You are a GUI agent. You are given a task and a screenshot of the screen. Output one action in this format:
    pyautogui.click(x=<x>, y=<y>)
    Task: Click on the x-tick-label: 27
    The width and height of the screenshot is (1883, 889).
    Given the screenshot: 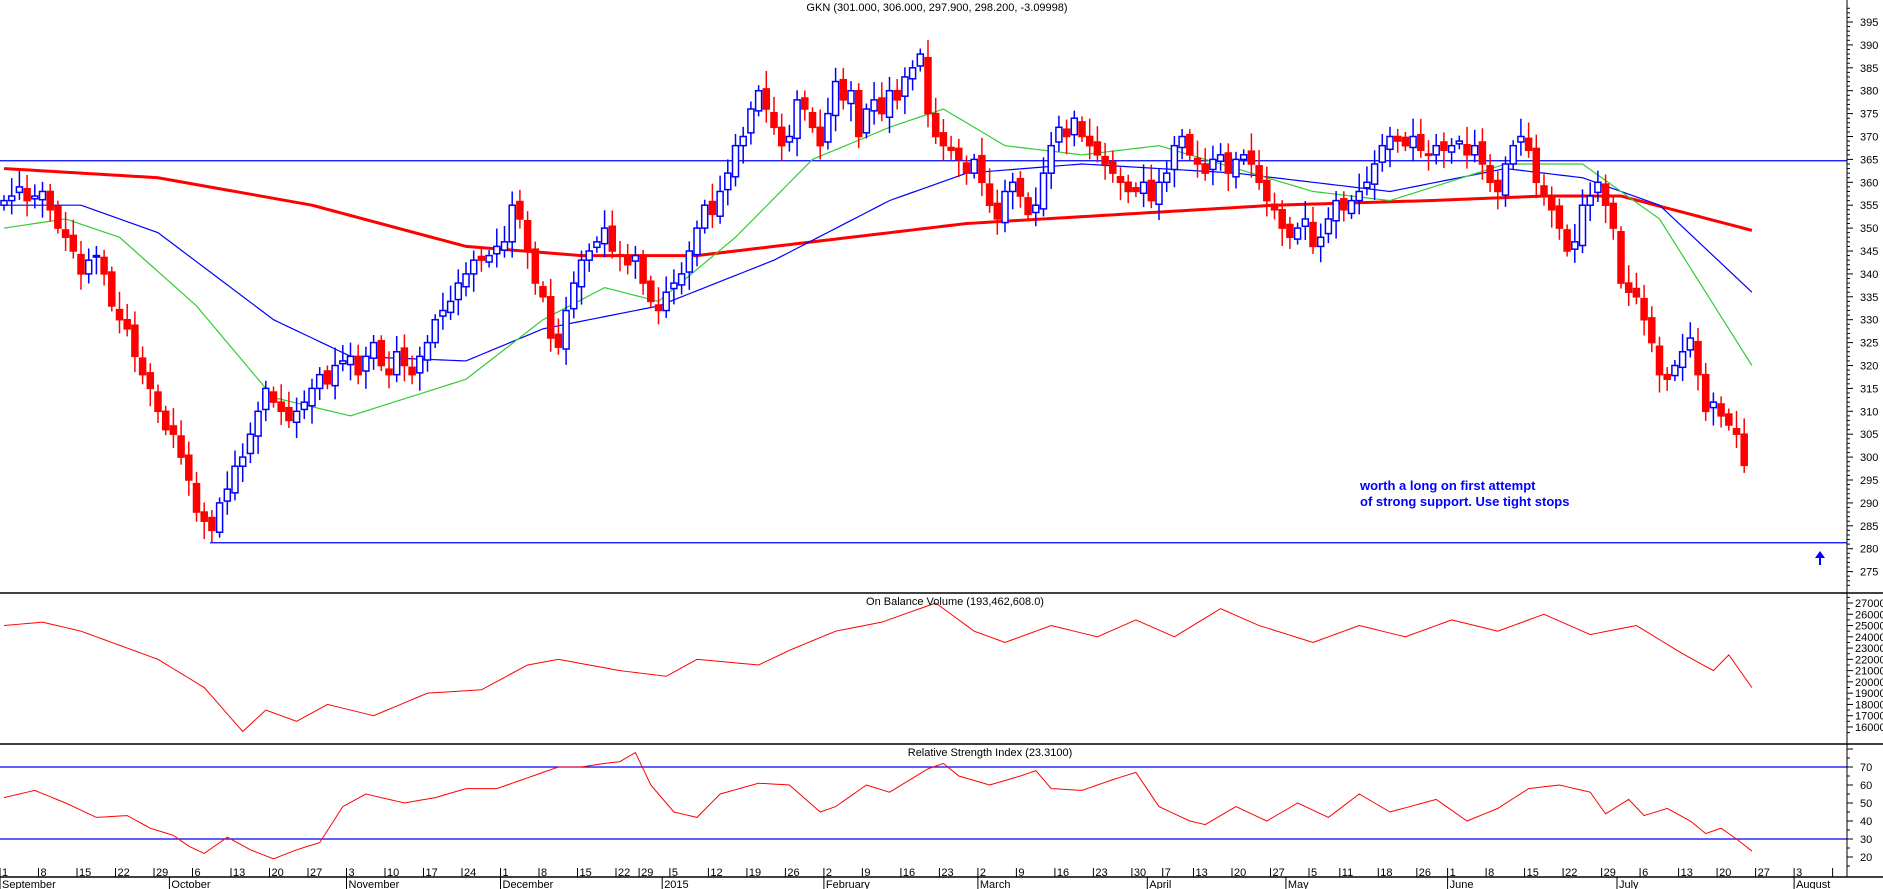 What is the action you would take?
    pyautogui.click(x=1764, y=873)
    